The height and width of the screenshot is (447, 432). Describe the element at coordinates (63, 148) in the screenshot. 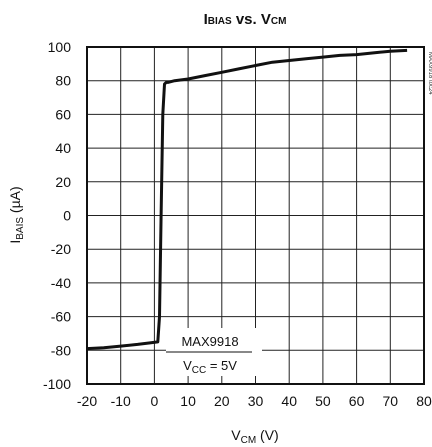

I see `y-tick-label-3: 40` at that location.